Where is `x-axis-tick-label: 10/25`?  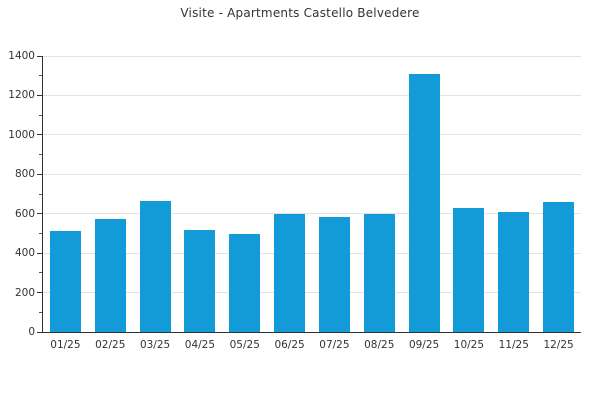
x-axis-tick-label: 10/25 is located at coordinates (469, 345).